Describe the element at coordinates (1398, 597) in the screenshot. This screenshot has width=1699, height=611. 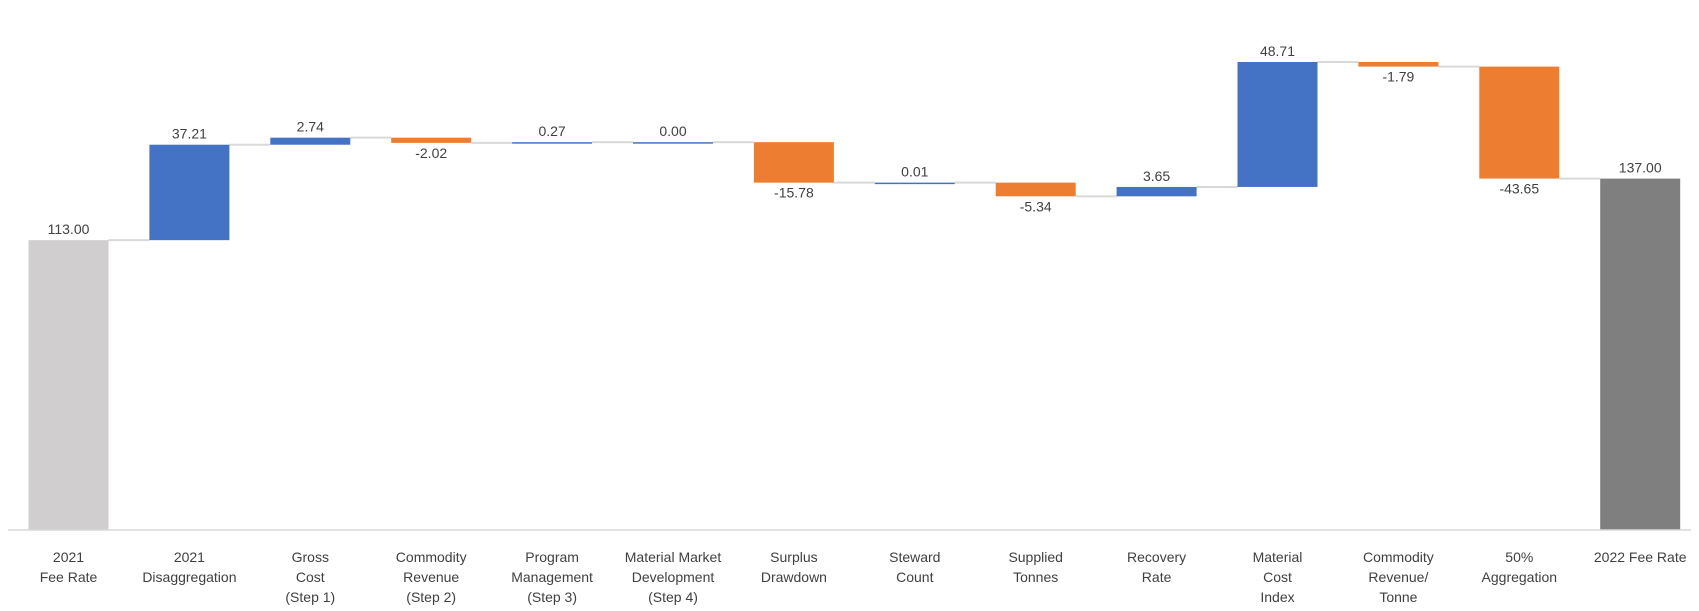
I see `category-label: Tonne` at that location.